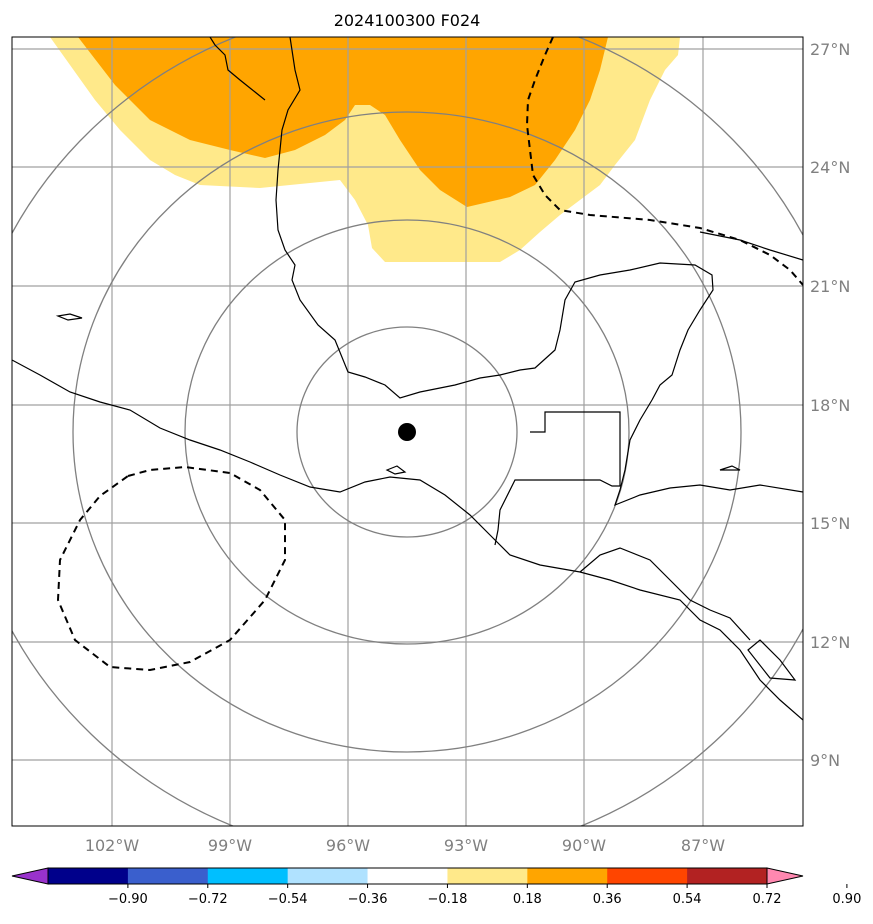  Describe the element at coordinates (348, 845) in the screenshot. I see `lon-label: 96°W` at that location.